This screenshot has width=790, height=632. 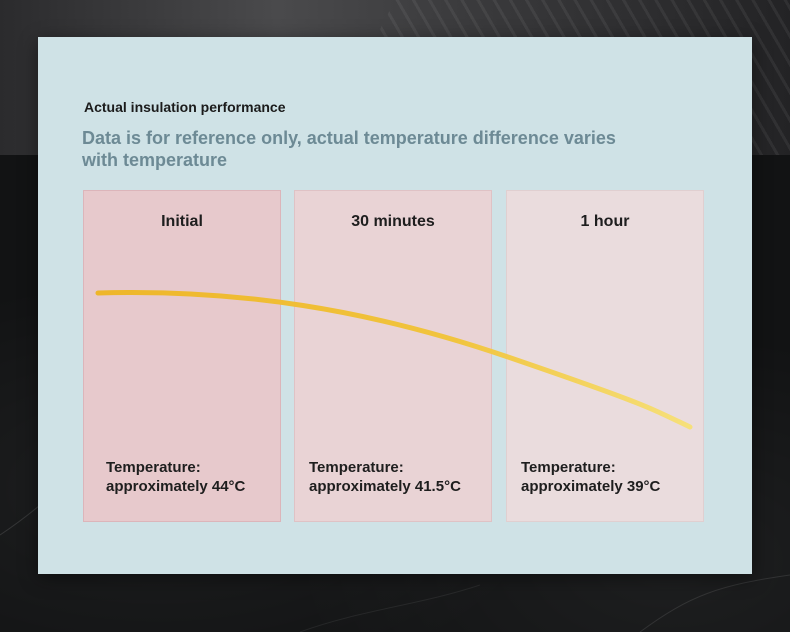 What do you see at coordinates (605, 221) in the screenshot?
I see `column-title: 1 hour` at bounding box center [605, 221].